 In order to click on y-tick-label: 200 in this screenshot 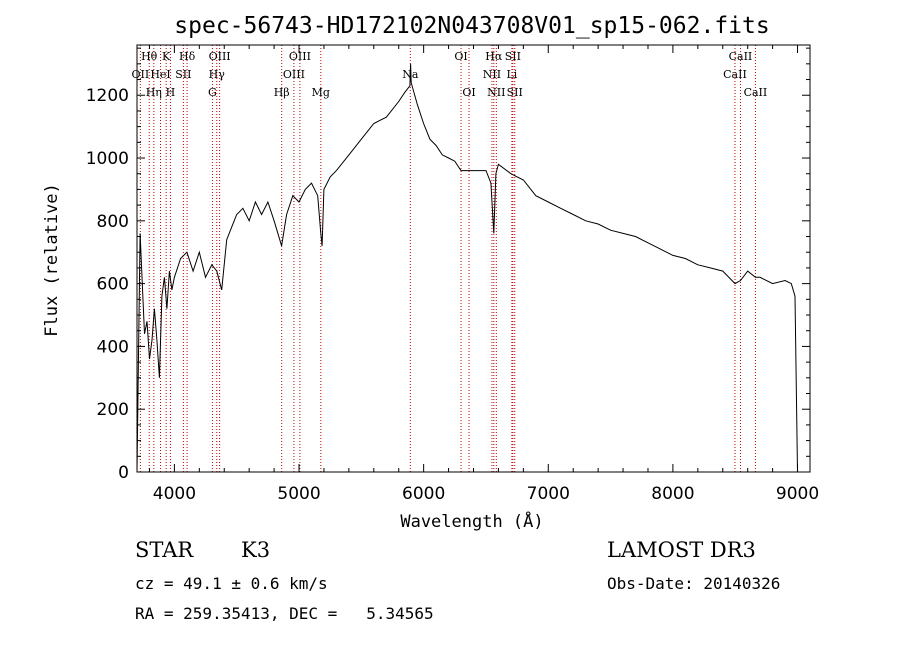, I will do `click(113, 410)`.